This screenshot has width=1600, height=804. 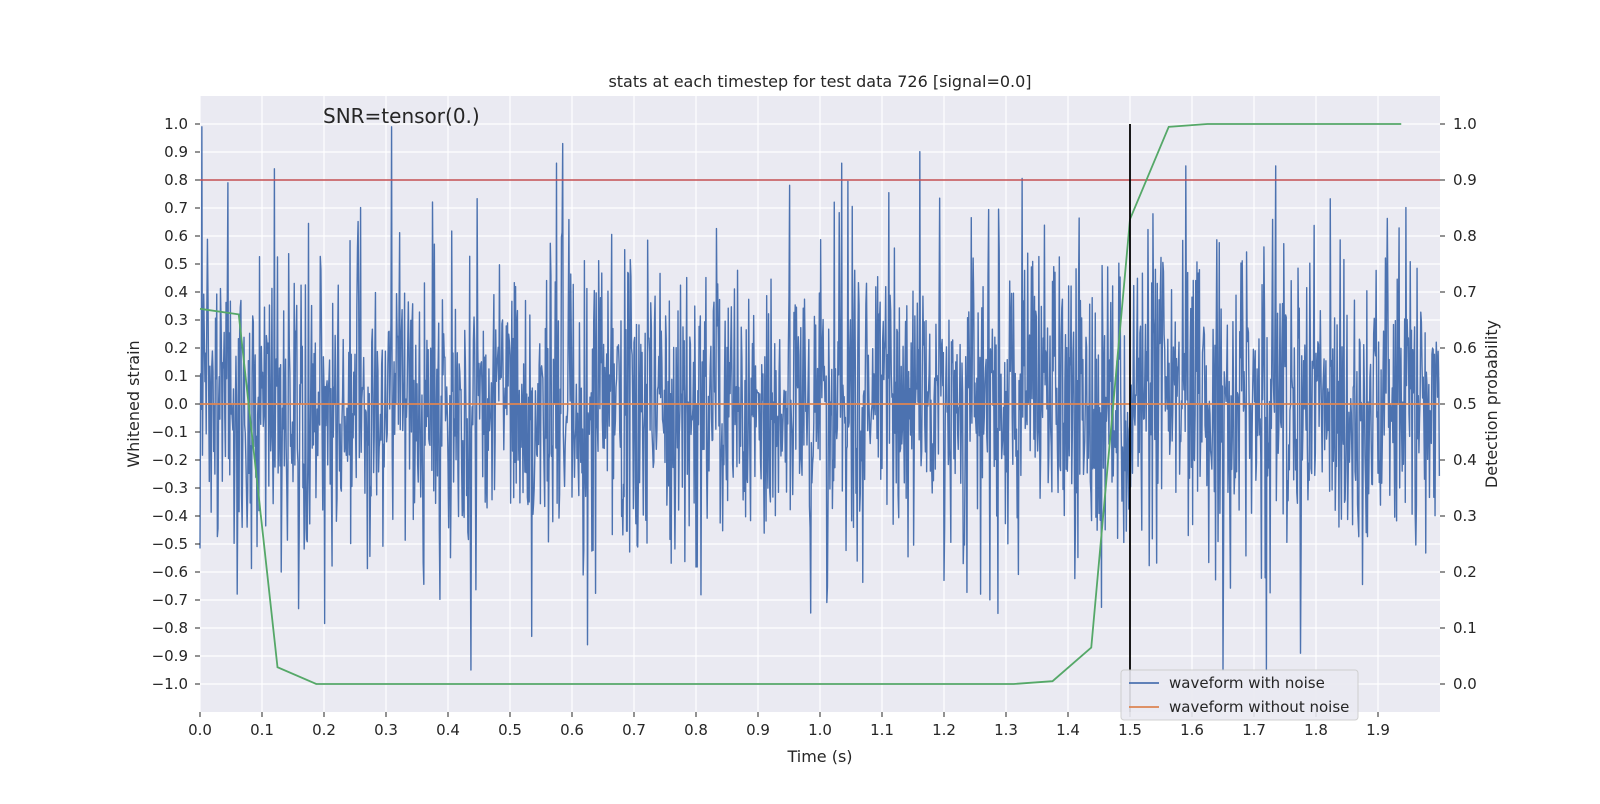 I want to click on x-tick-label: 0.6, so click(x=572, y=730).